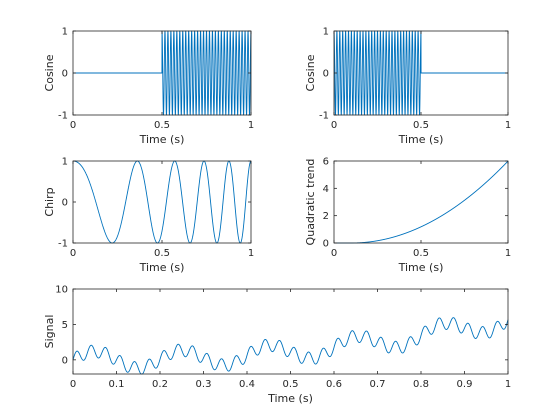  Describe the element at coordinates (162, 253) in the screenshot. I see `chirp-x-tick-label: 0.5` at that location.